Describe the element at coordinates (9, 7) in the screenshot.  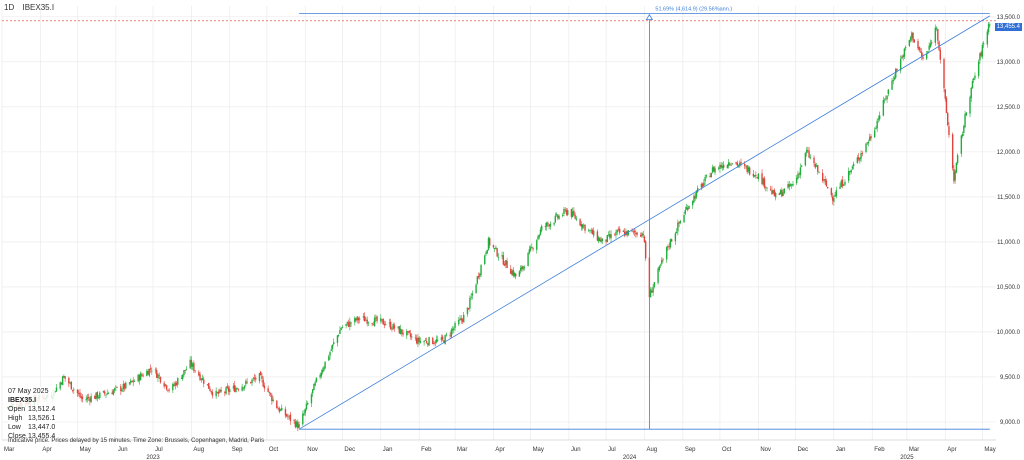
I see `interval-label: 1D` at that location.